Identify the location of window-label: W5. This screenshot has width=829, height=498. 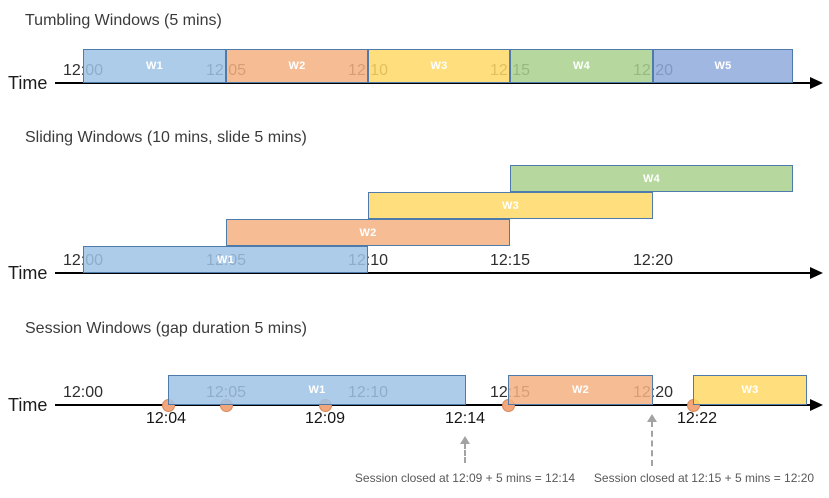
(723, 66).